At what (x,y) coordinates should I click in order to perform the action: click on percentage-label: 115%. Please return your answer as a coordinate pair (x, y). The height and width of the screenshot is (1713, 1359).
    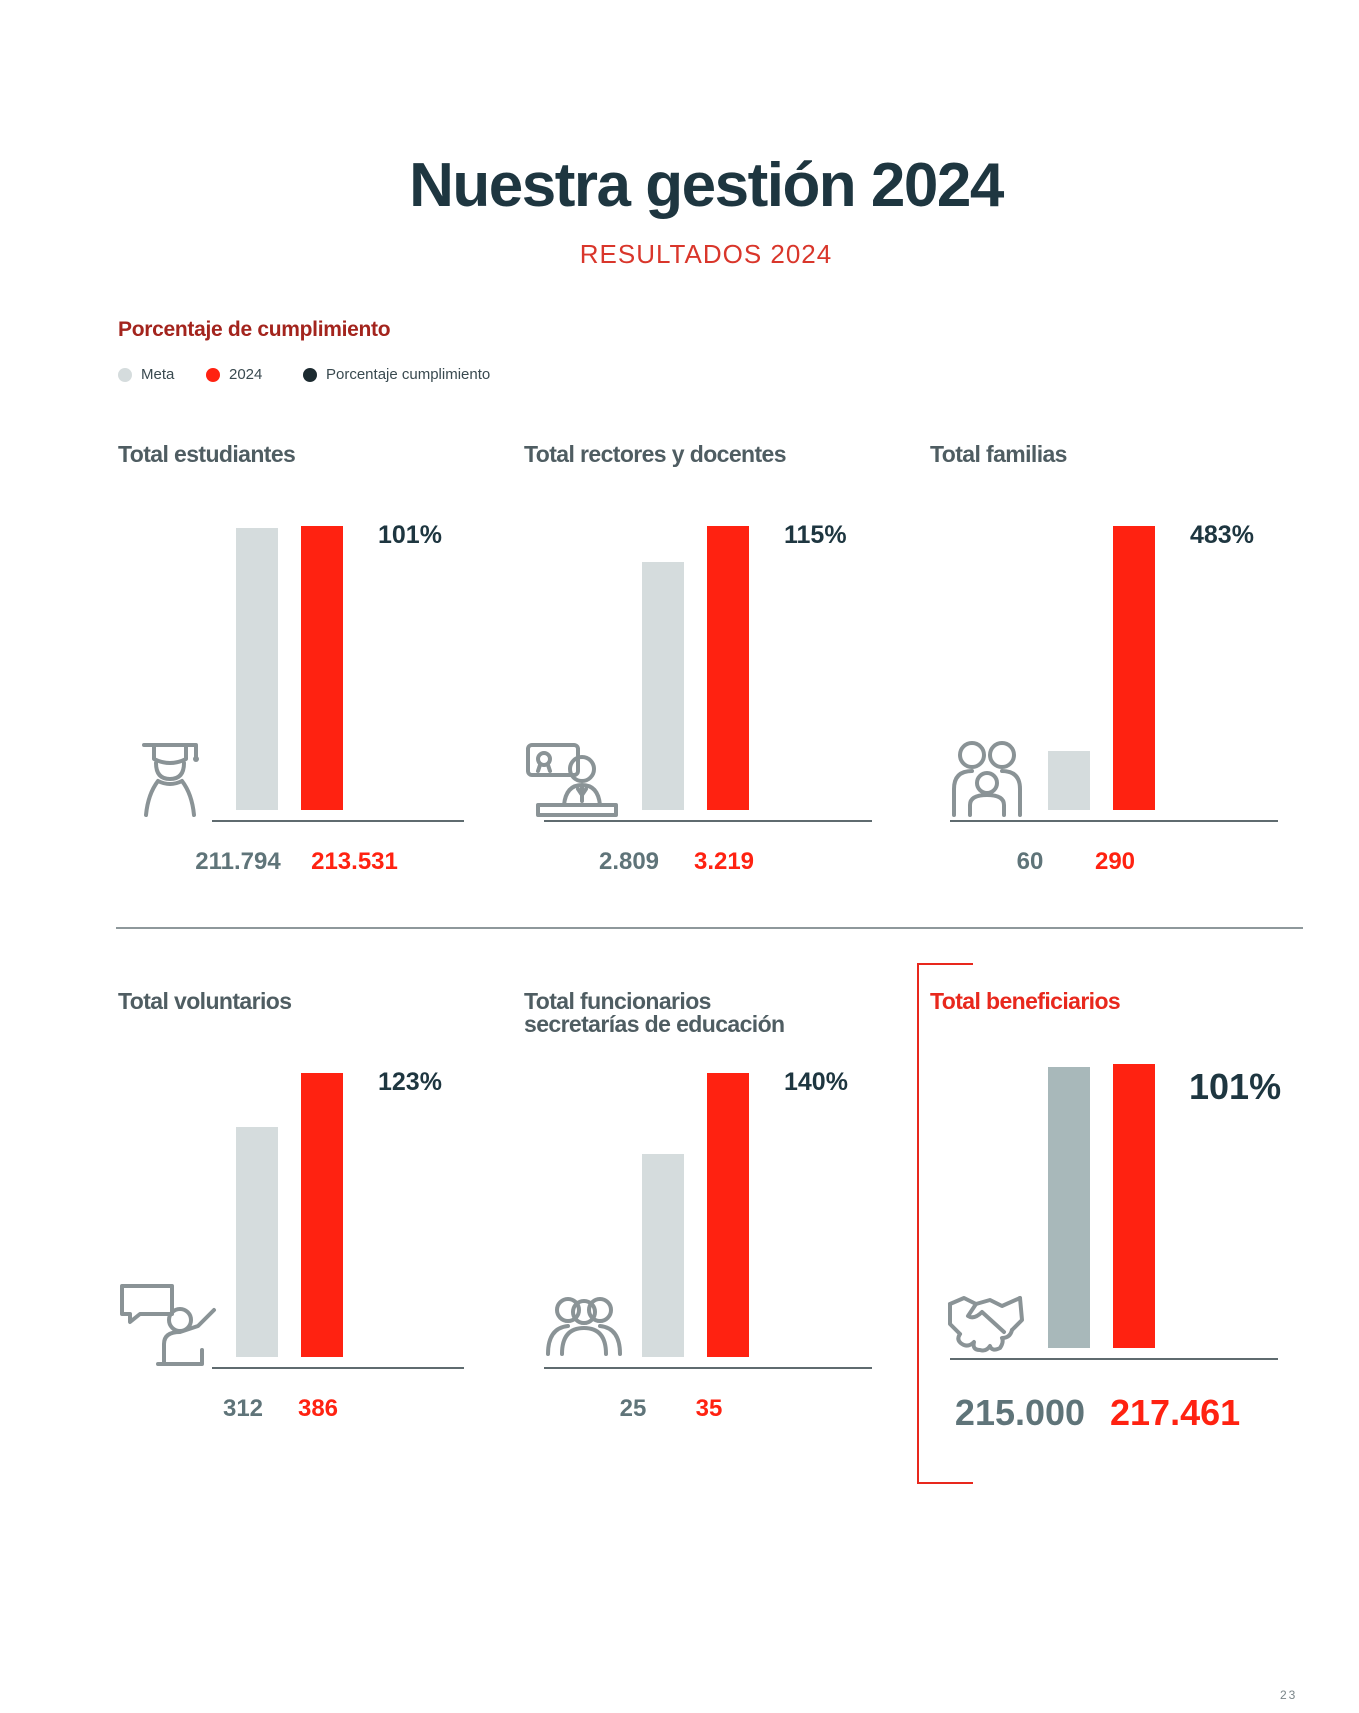
    Looking at the image, I should click on (815, 535).